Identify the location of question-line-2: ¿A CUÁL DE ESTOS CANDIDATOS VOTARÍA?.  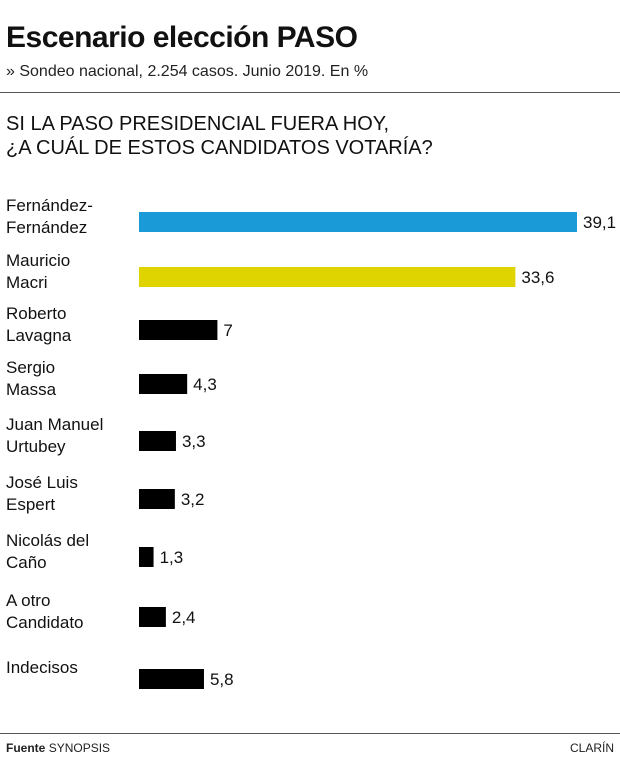
(219, 148).